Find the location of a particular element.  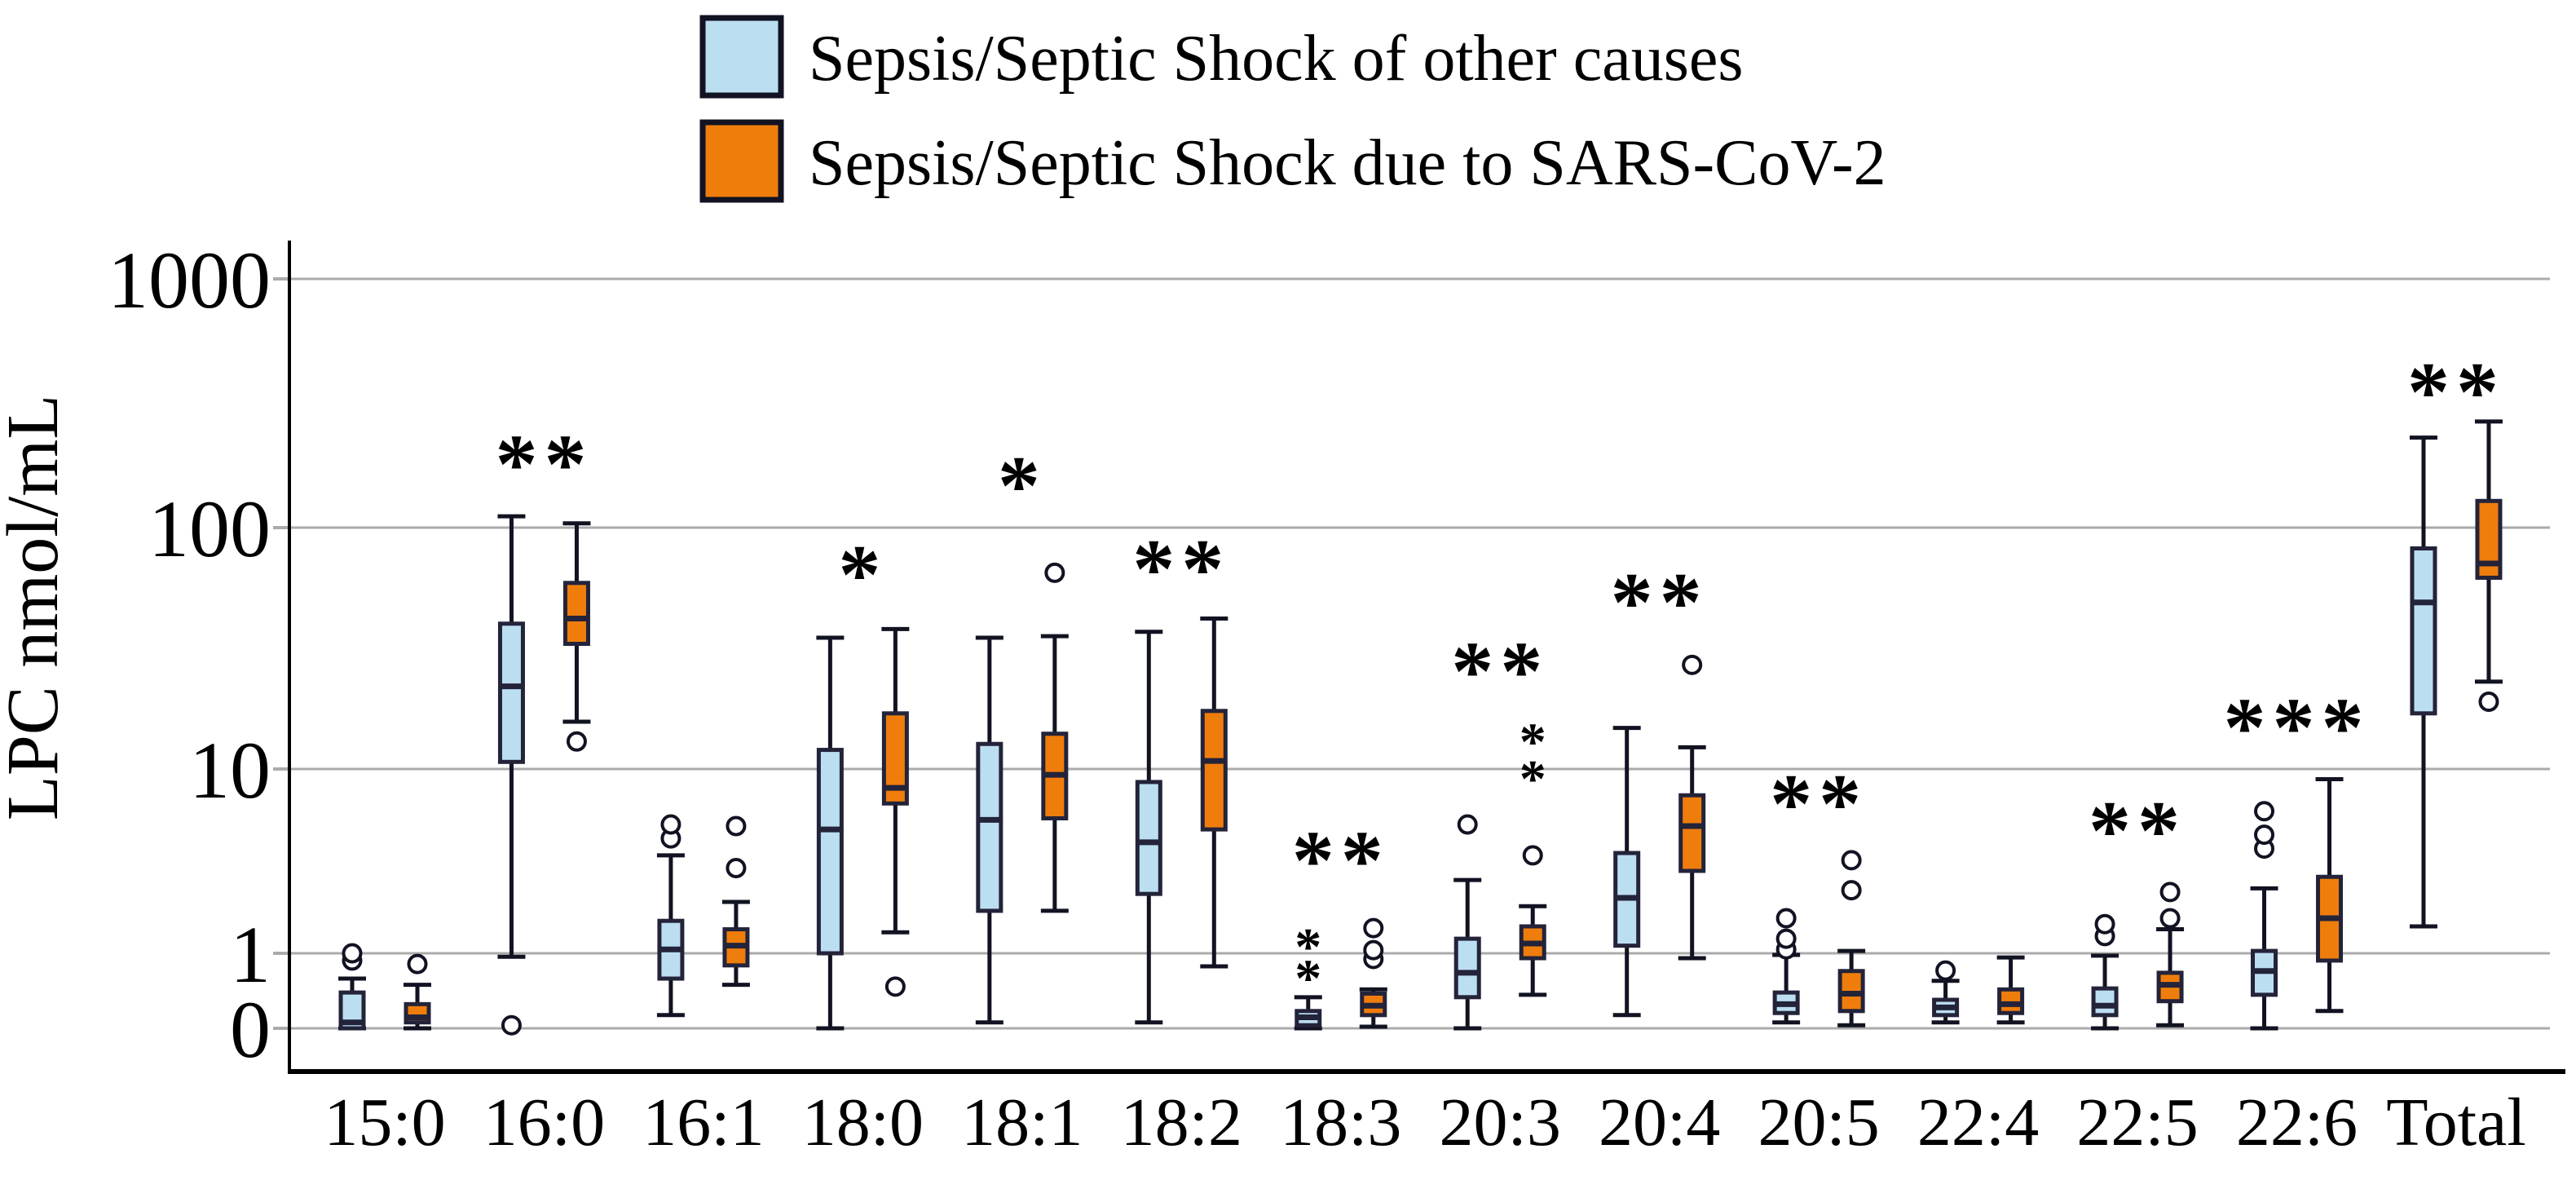

box-20:4-sars-cov-2 is located at coordinates (1692, 833).